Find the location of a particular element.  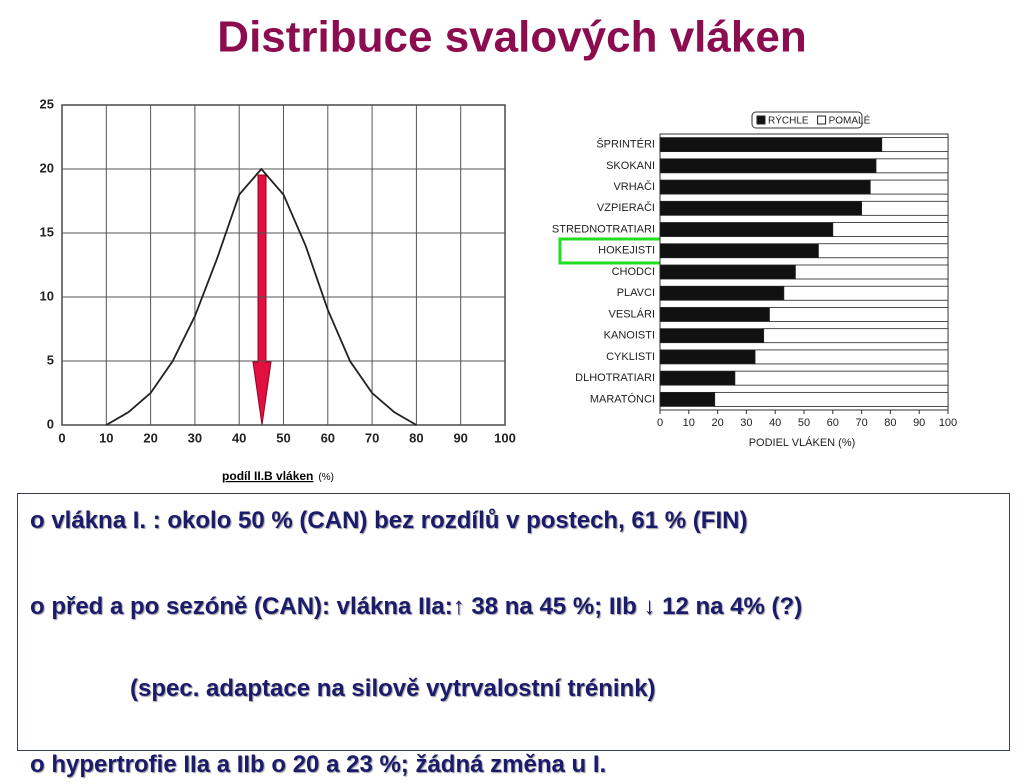

y-tick-label: ŠPRINTÉRI is located at coordinates (625, 144).